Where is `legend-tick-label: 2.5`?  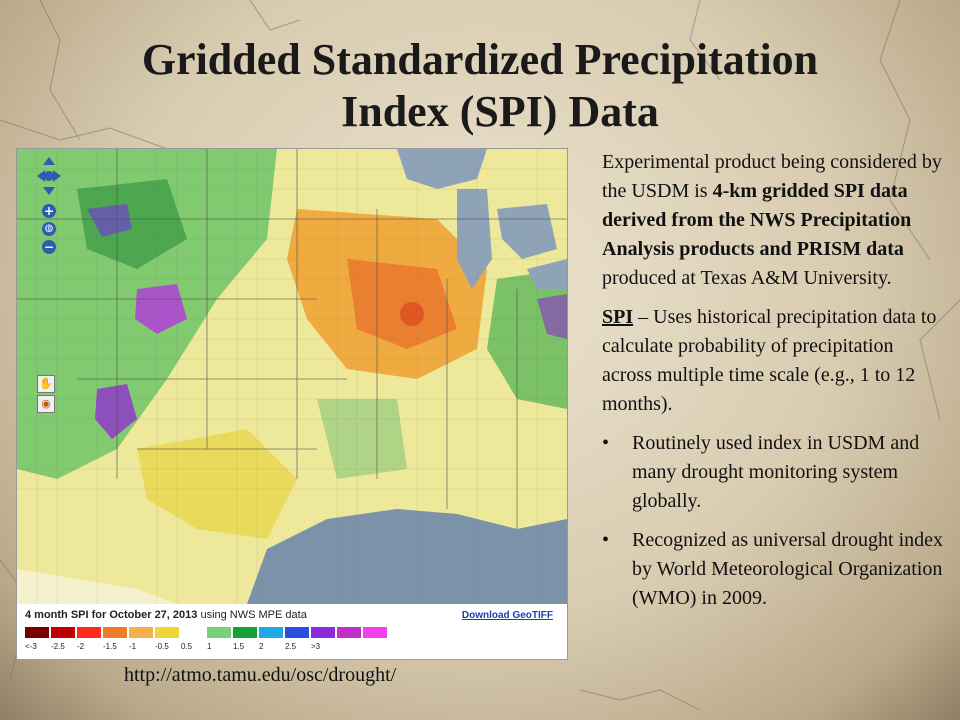 legend-tick-label: 2.5 is located at coordinates (291, 646).